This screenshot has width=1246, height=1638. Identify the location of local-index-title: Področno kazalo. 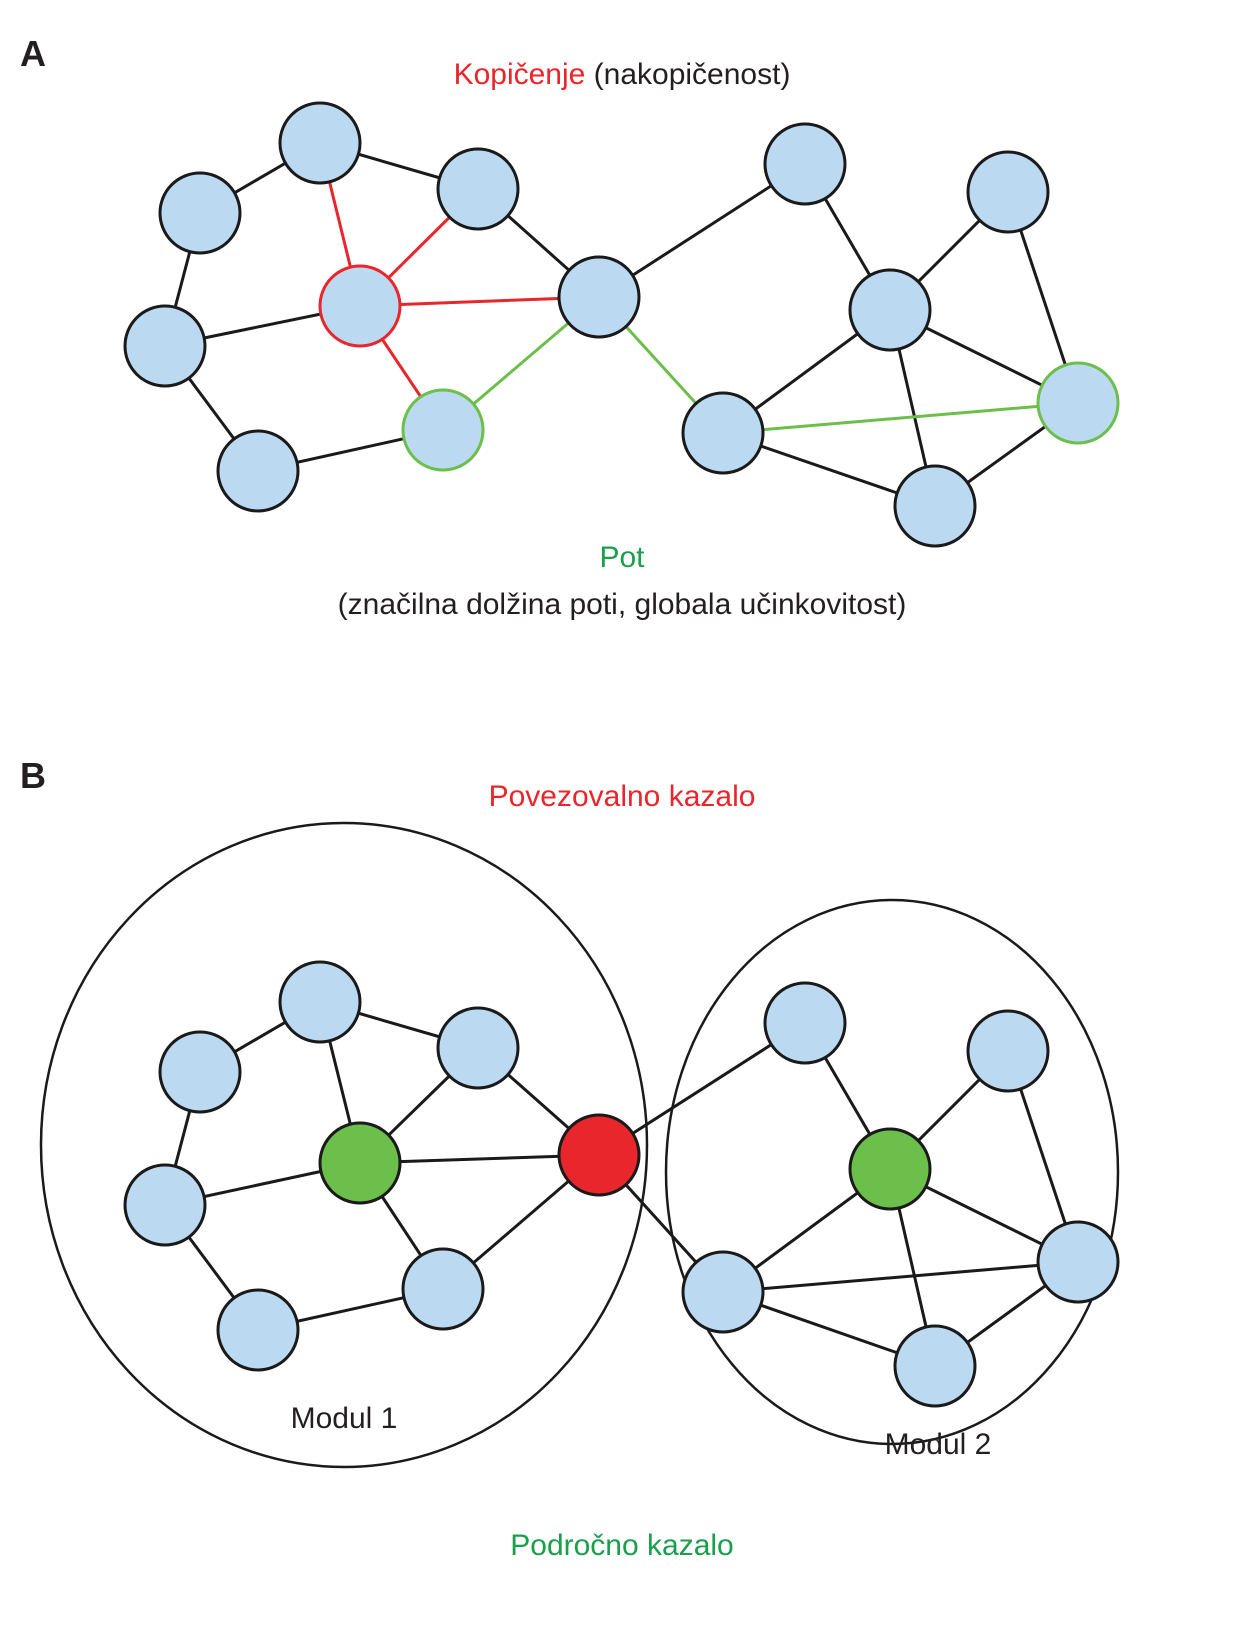
(621, 1545).